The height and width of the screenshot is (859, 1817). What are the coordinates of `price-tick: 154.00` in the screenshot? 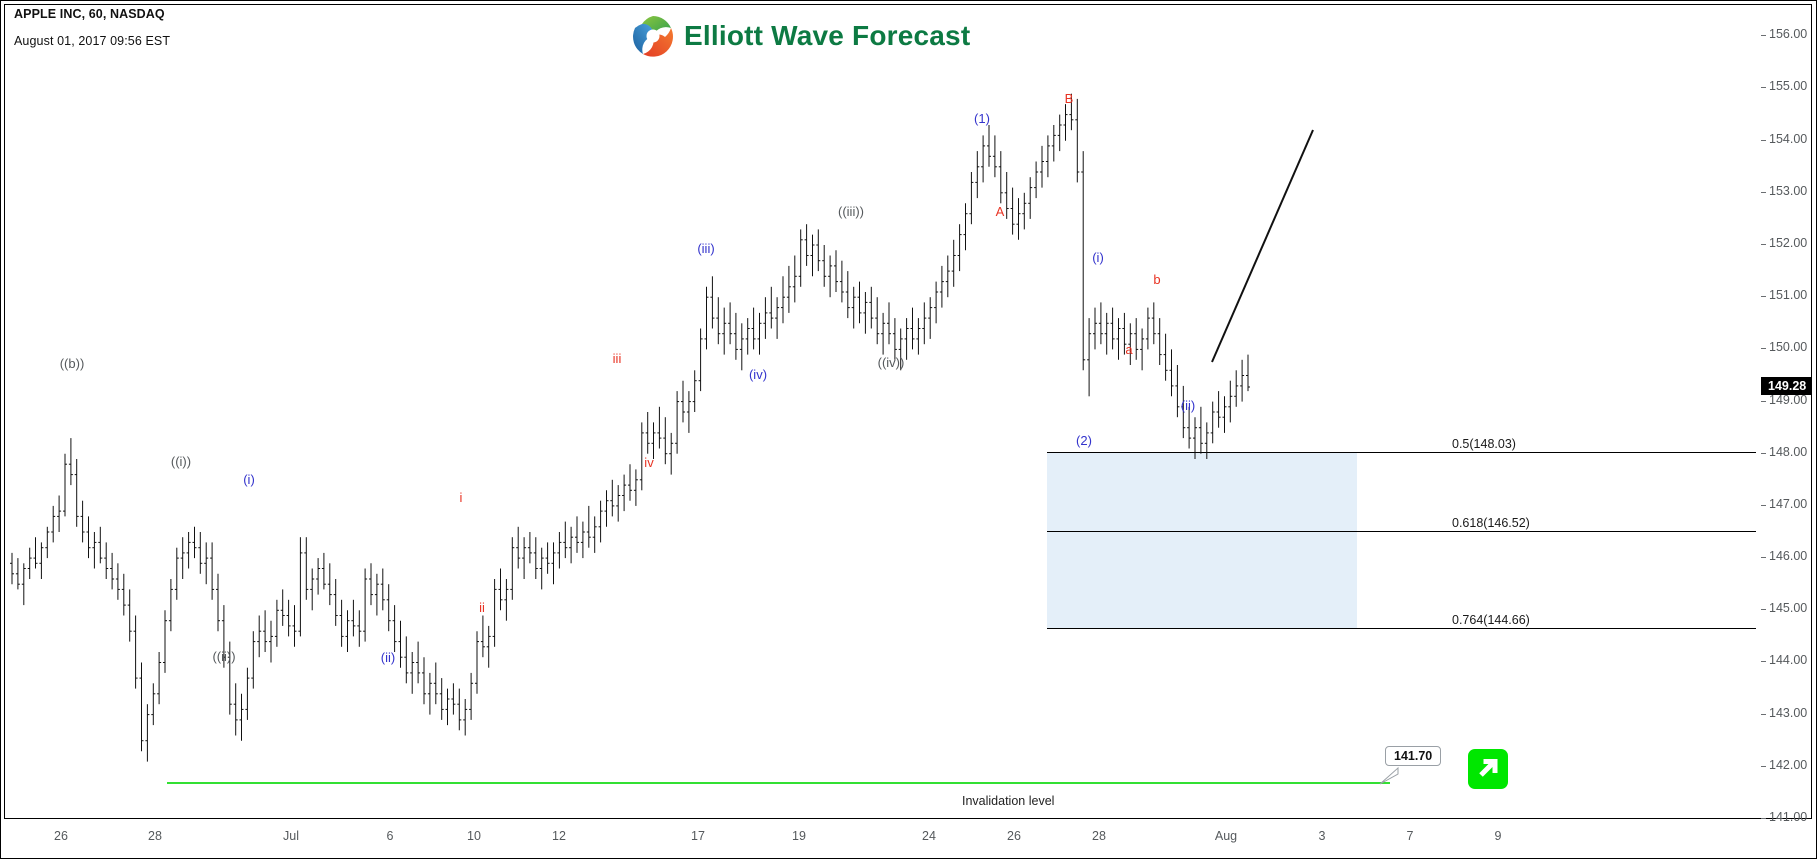 It's located at (1788, 138).